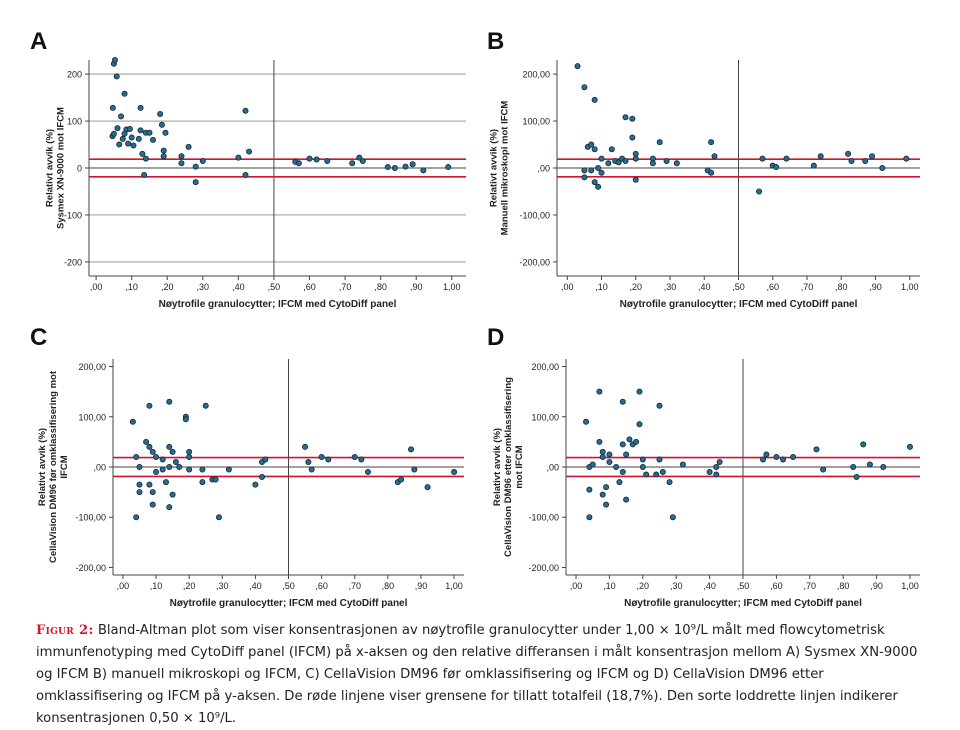  What do you see at coordinates (79, 169) in the screenshot?
I see `y-tick-label: 0` at bounding box center [79, 169].